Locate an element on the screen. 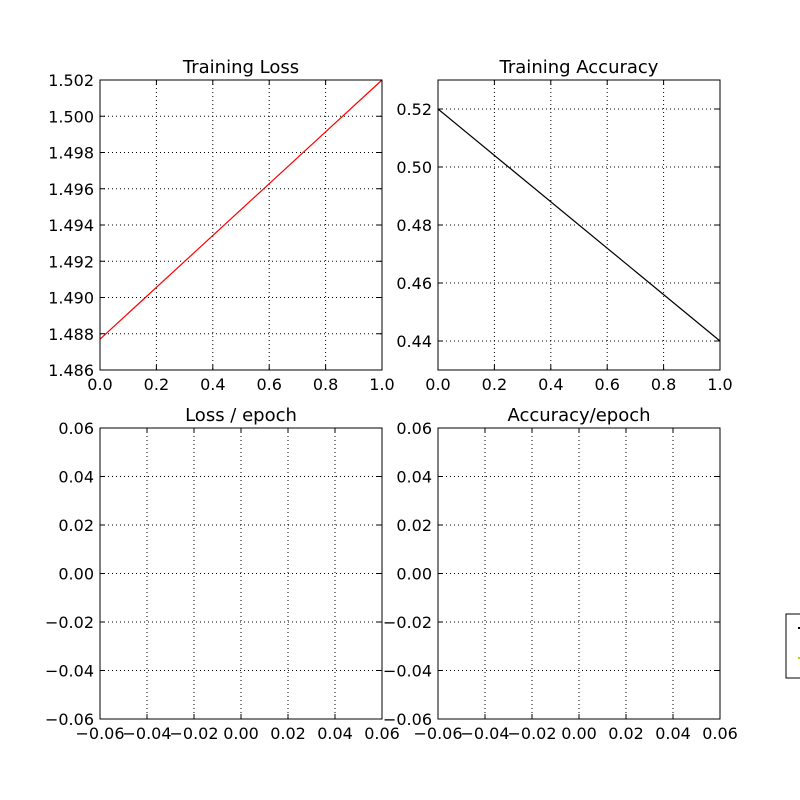 Image resolution: width=800 pixels, height=800 pixels. y-tick-label: 0.52 is located at coordinates (414, 109).